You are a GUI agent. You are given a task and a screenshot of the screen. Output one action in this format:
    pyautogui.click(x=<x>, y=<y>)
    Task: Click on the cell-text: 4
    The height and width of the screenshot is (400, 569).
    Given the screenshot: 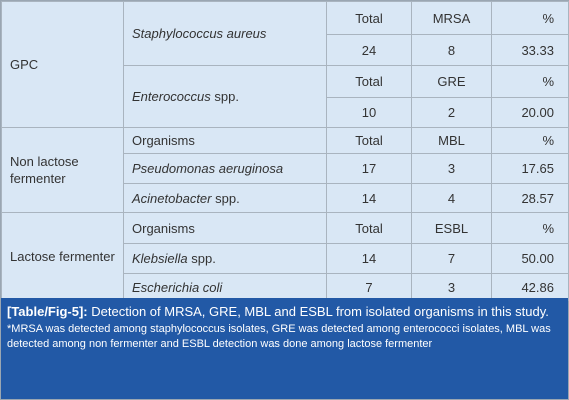 What is the action you would take?
    pyautogui.click(x=451, y=198)
    